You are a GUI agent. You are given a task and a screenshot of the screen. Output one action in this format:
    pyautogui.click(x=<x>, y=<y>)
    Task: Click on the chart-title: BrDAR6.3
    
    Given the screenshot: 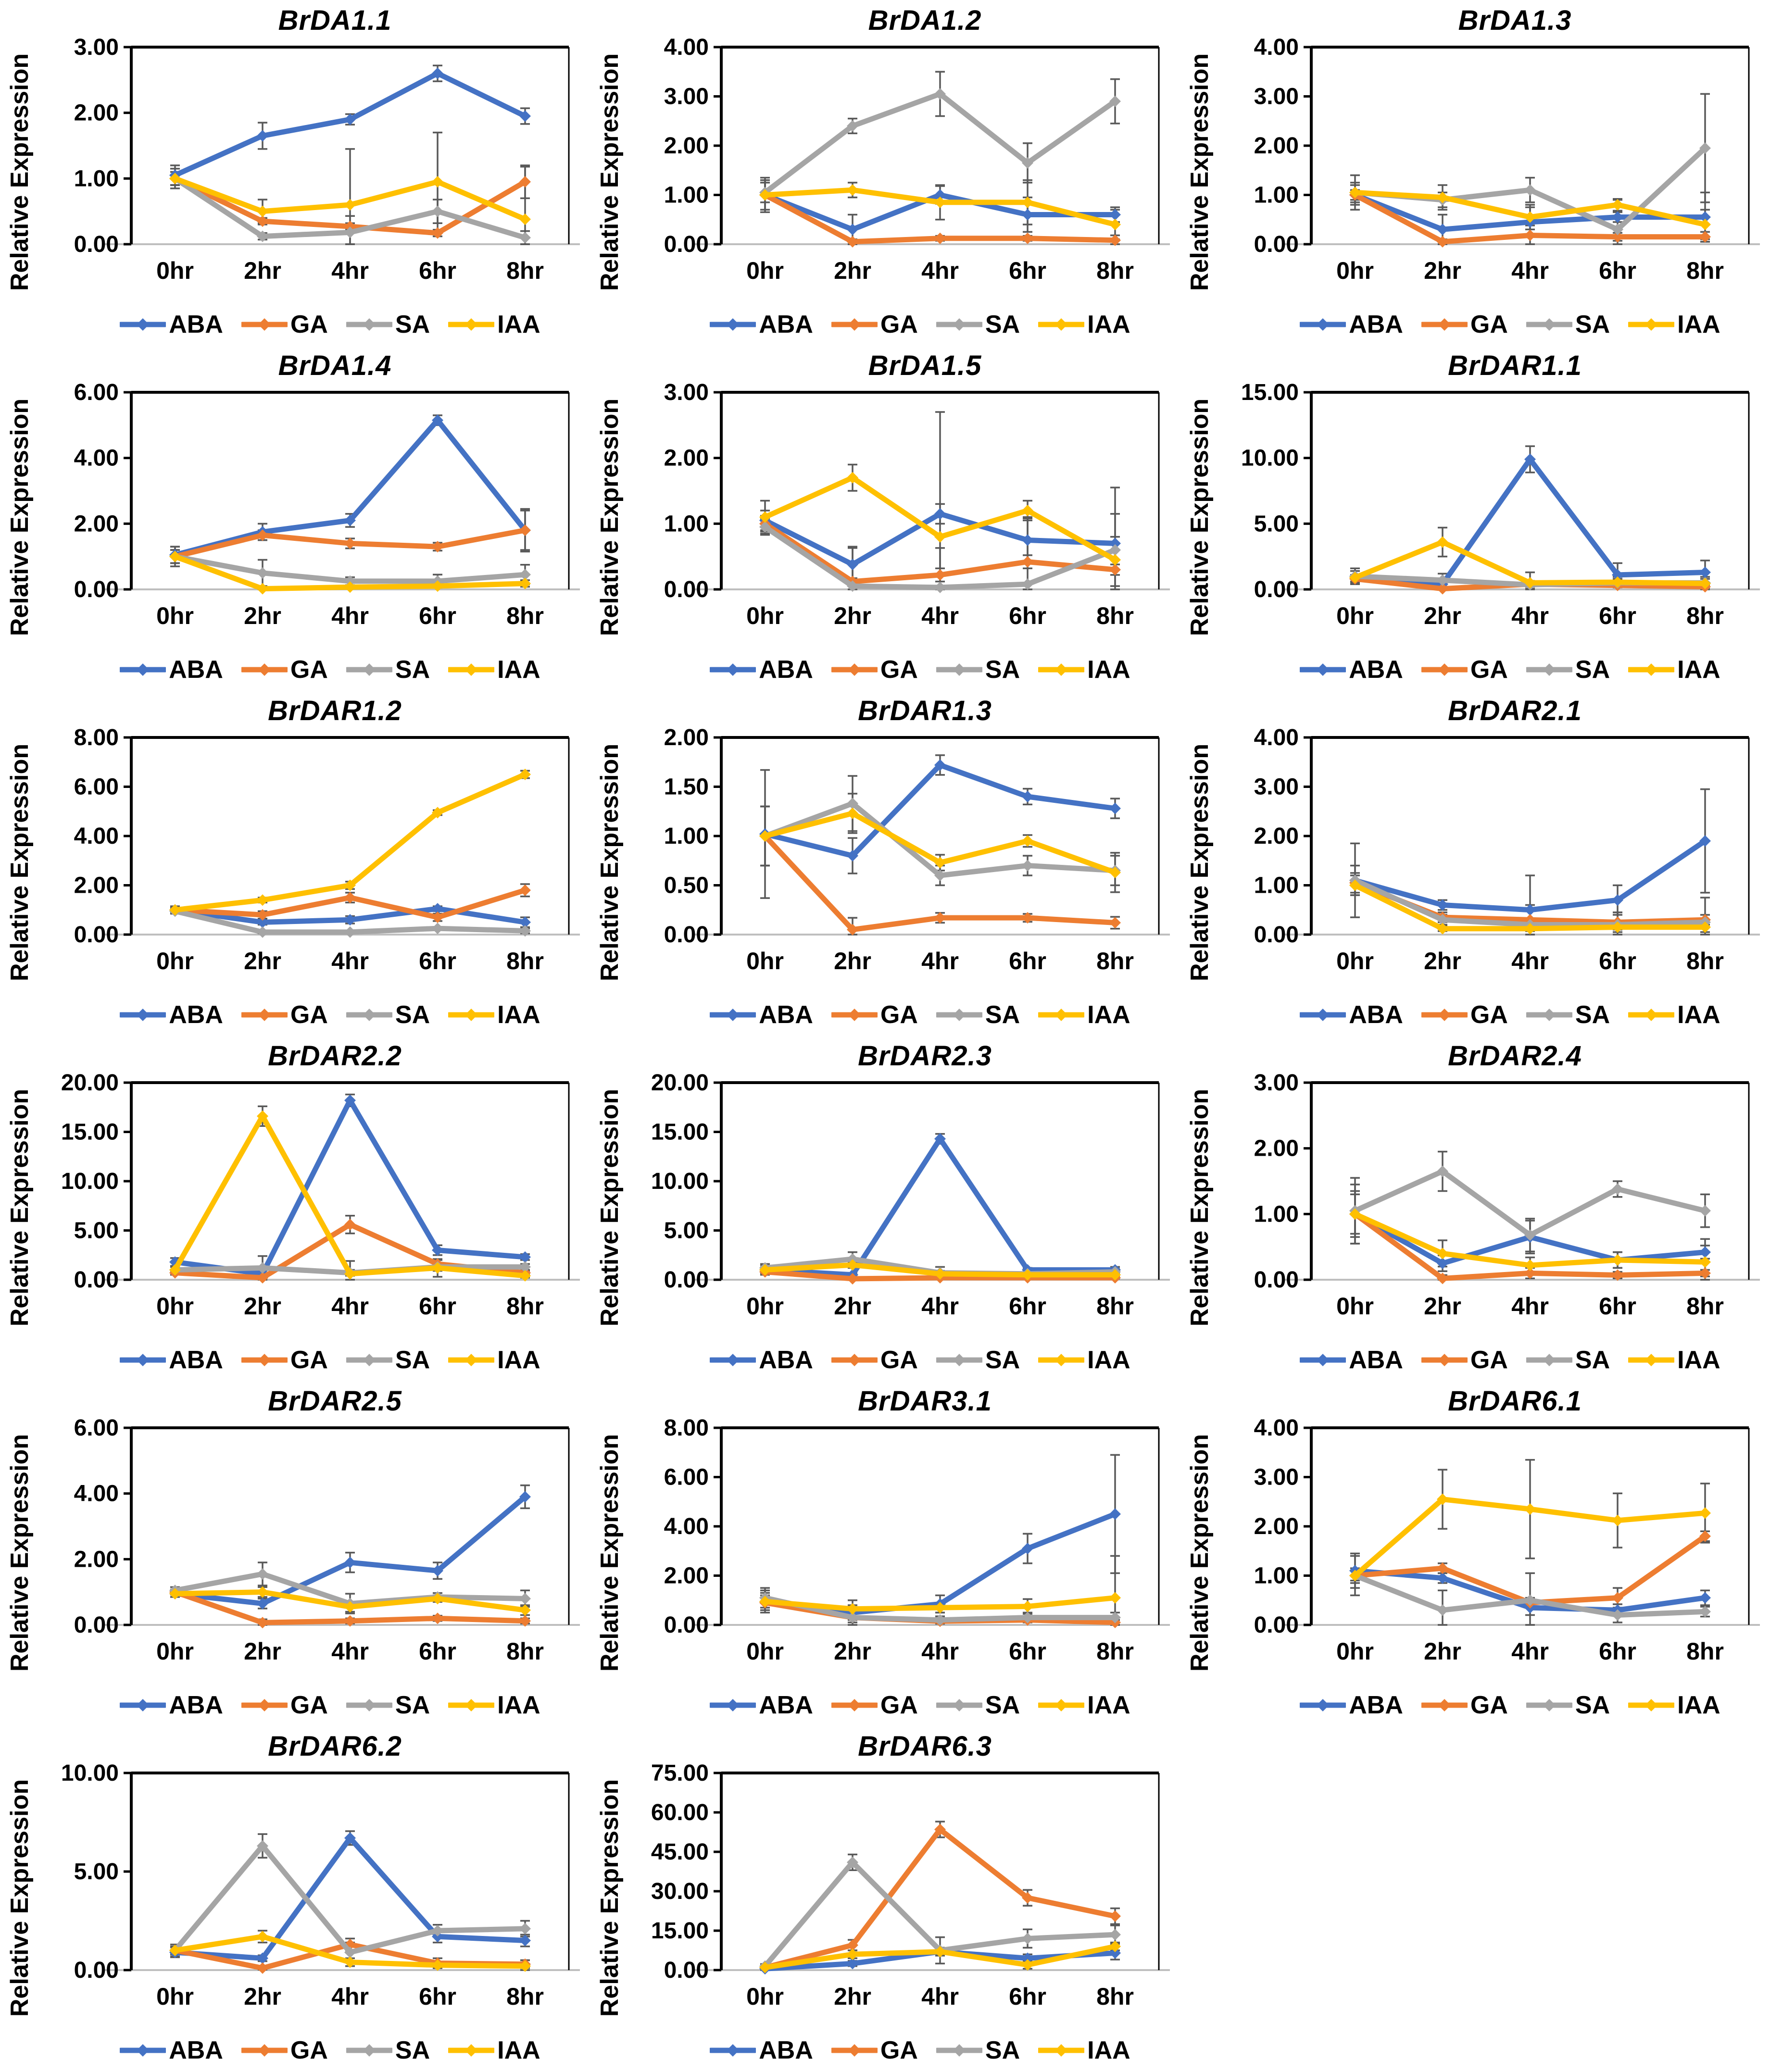 What is the action you would take?
    pyautogui.click(x=925, y=1746)
    